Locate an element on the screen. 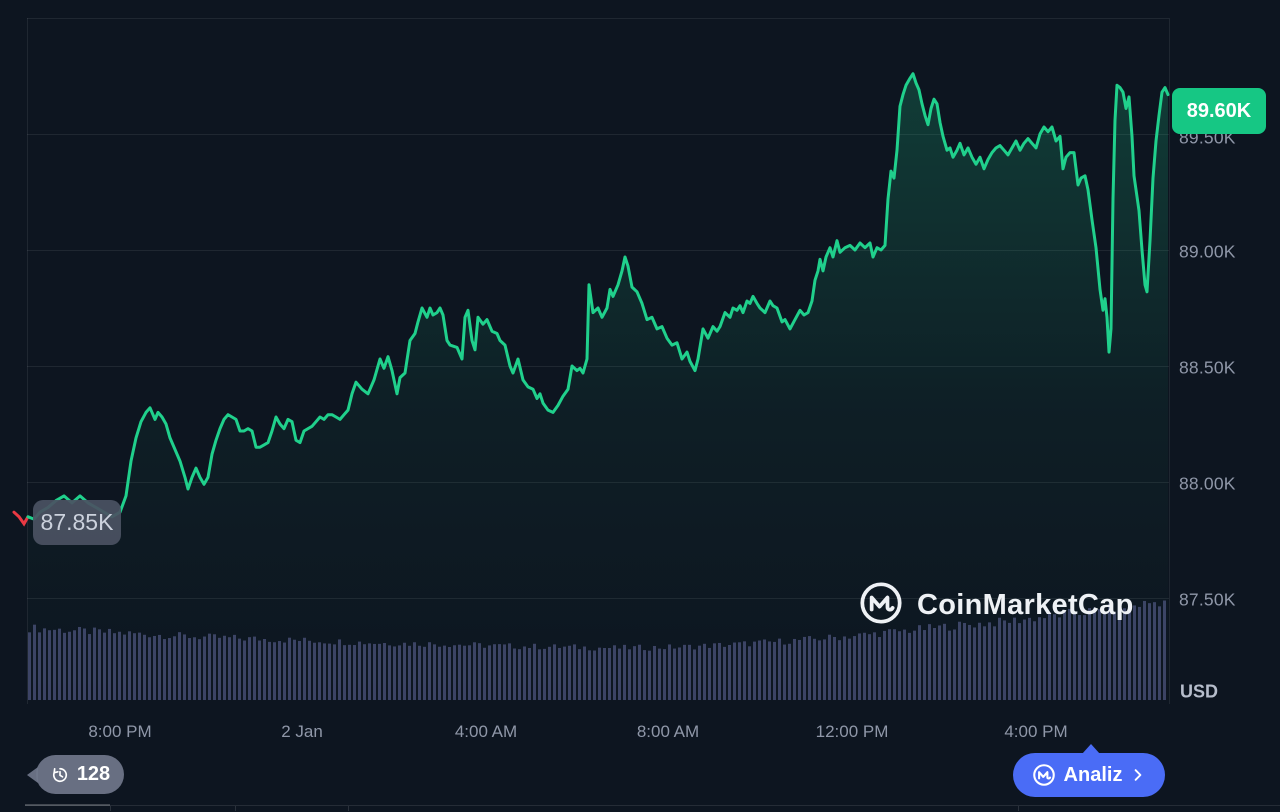 The image size is (1280, 812). chevron-right-icon is located at coordinates (1138, 775).